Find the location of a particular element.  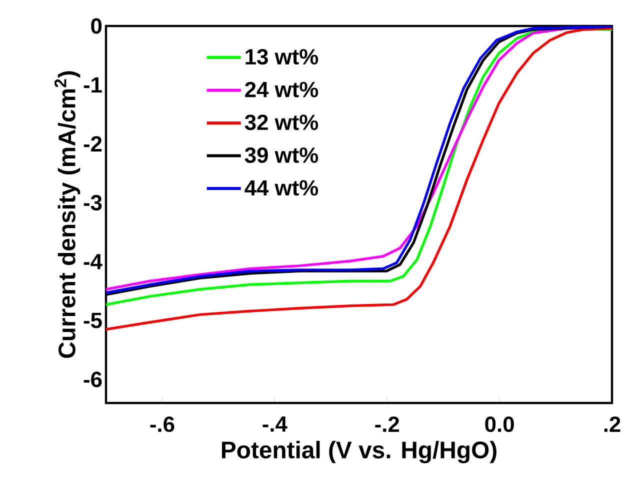

y-tick-label: -4 is located at coordinates (93, 262).